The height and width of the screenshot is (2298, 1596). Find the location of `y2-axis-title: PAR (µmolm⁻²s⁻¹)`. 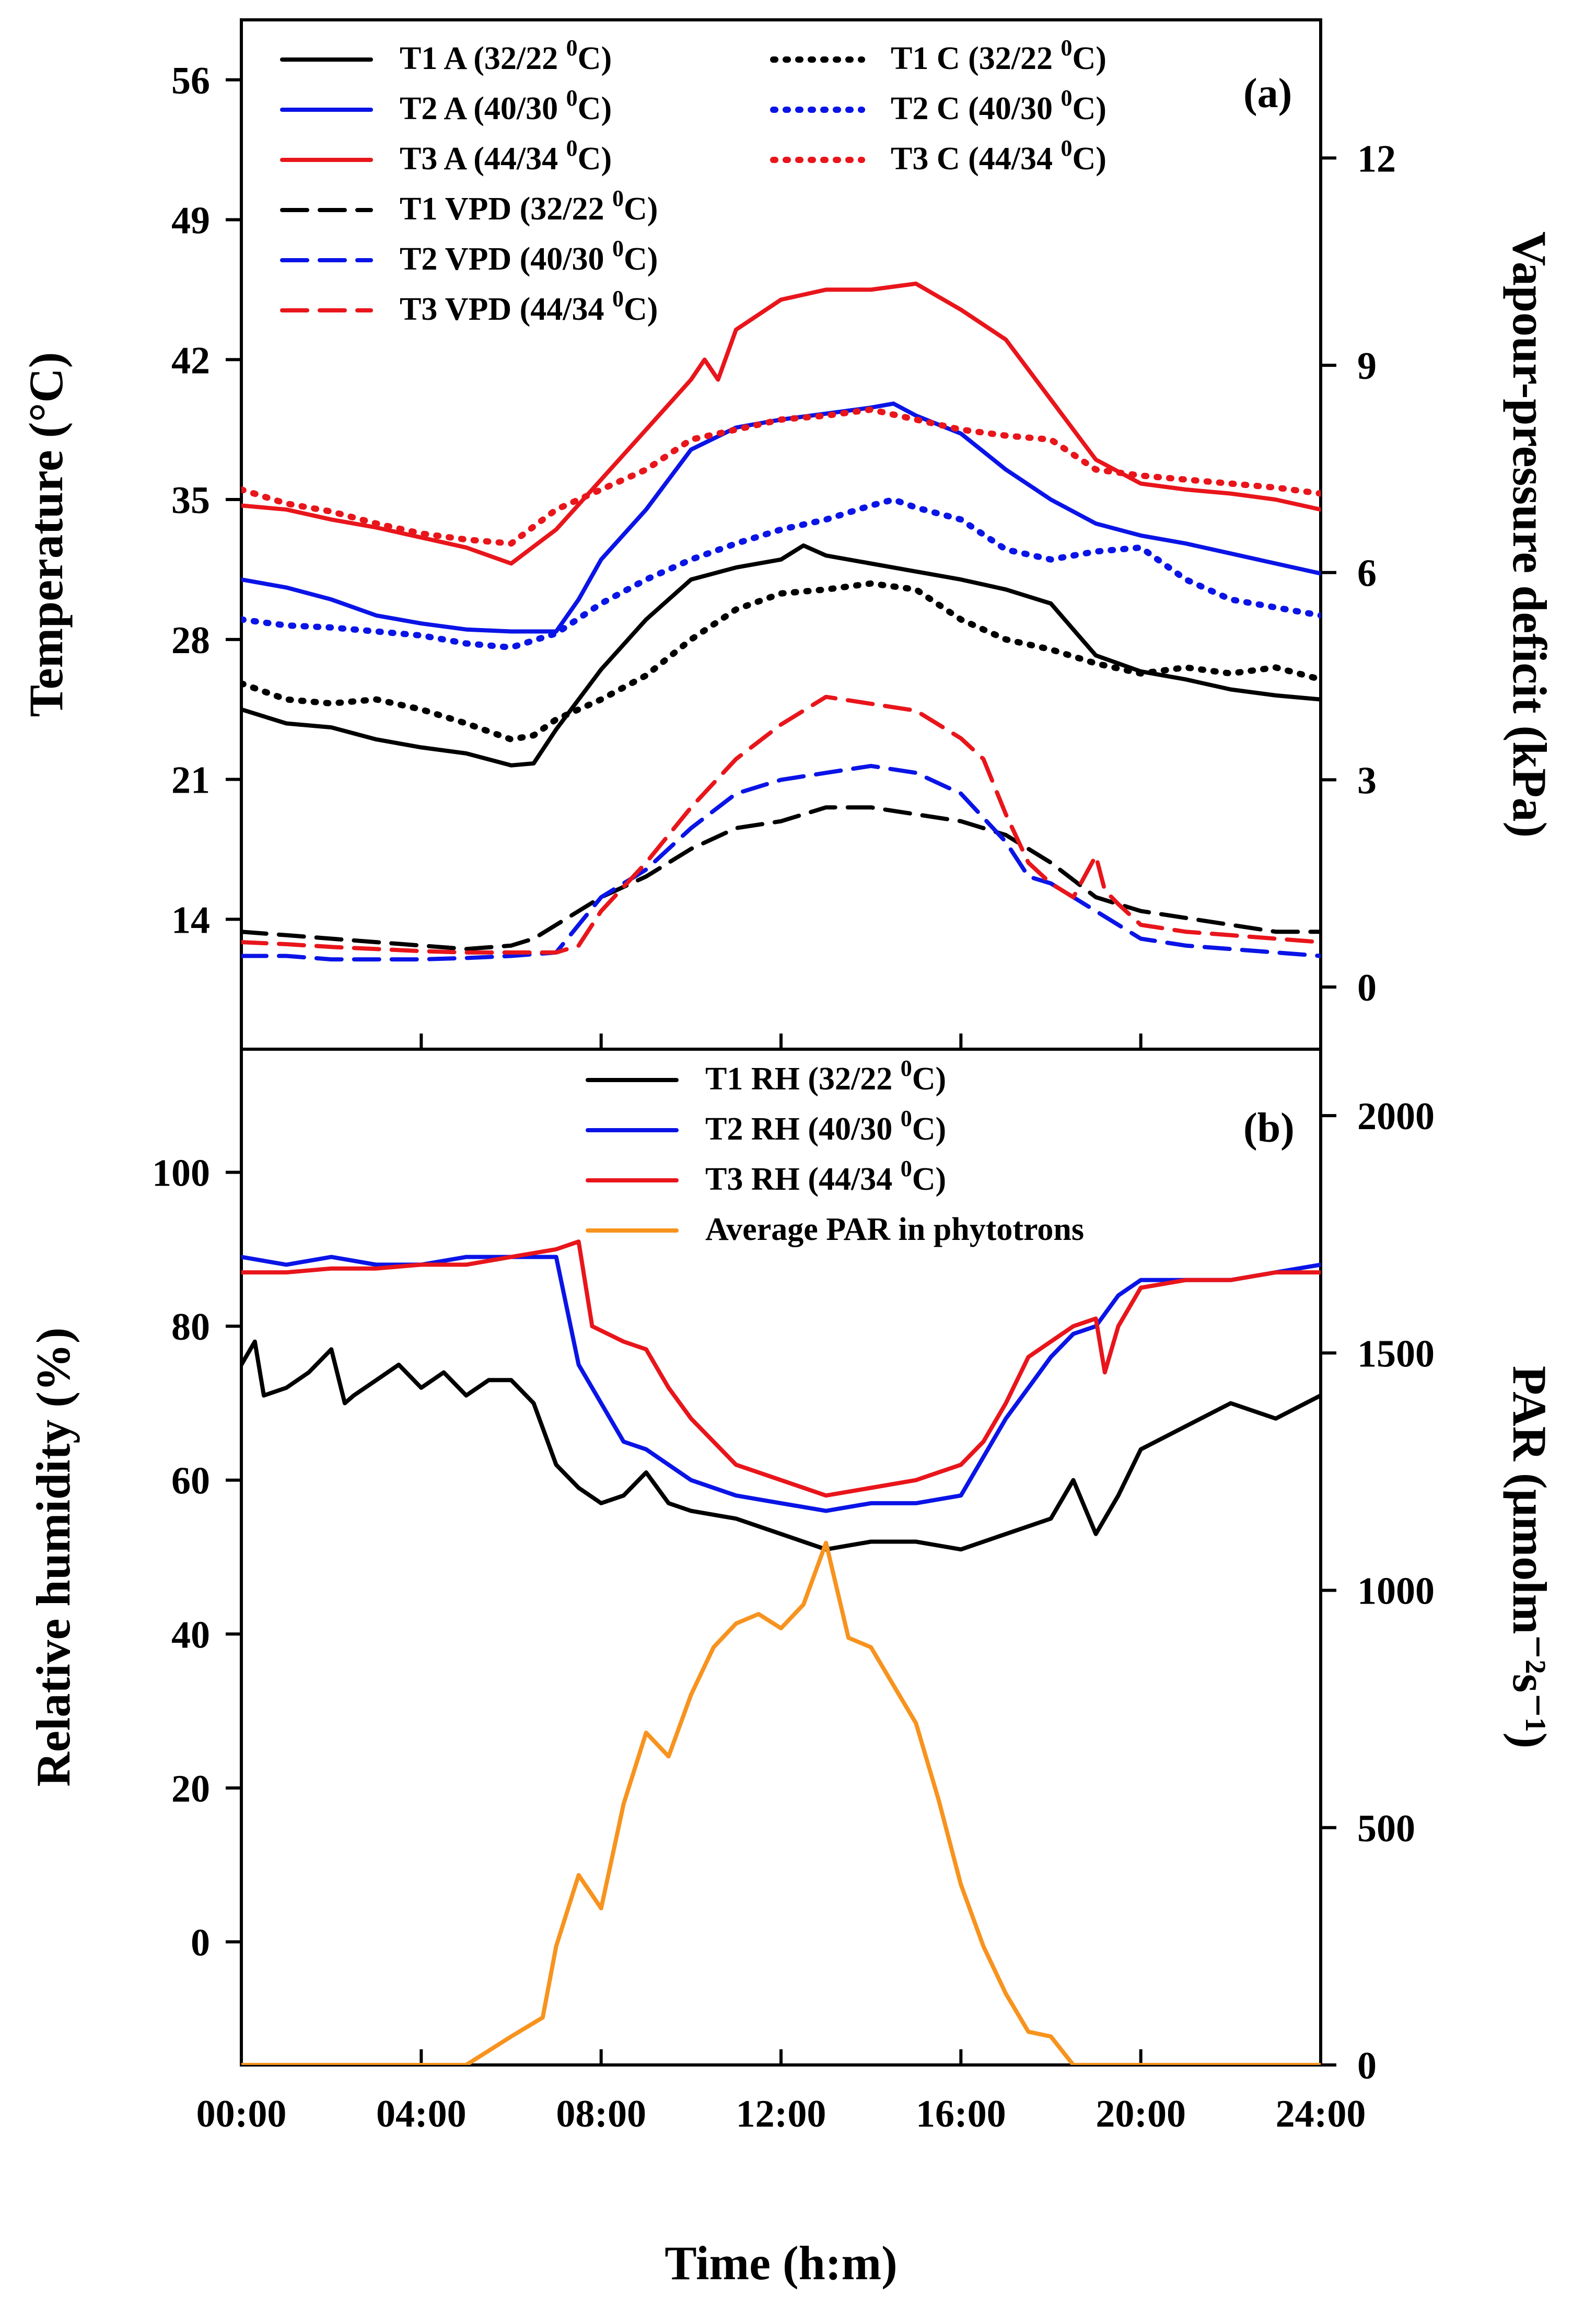

y2-axis-title: PAR (µmolm⁻²s⁻¹) is located at coordinates (1529, 1557).